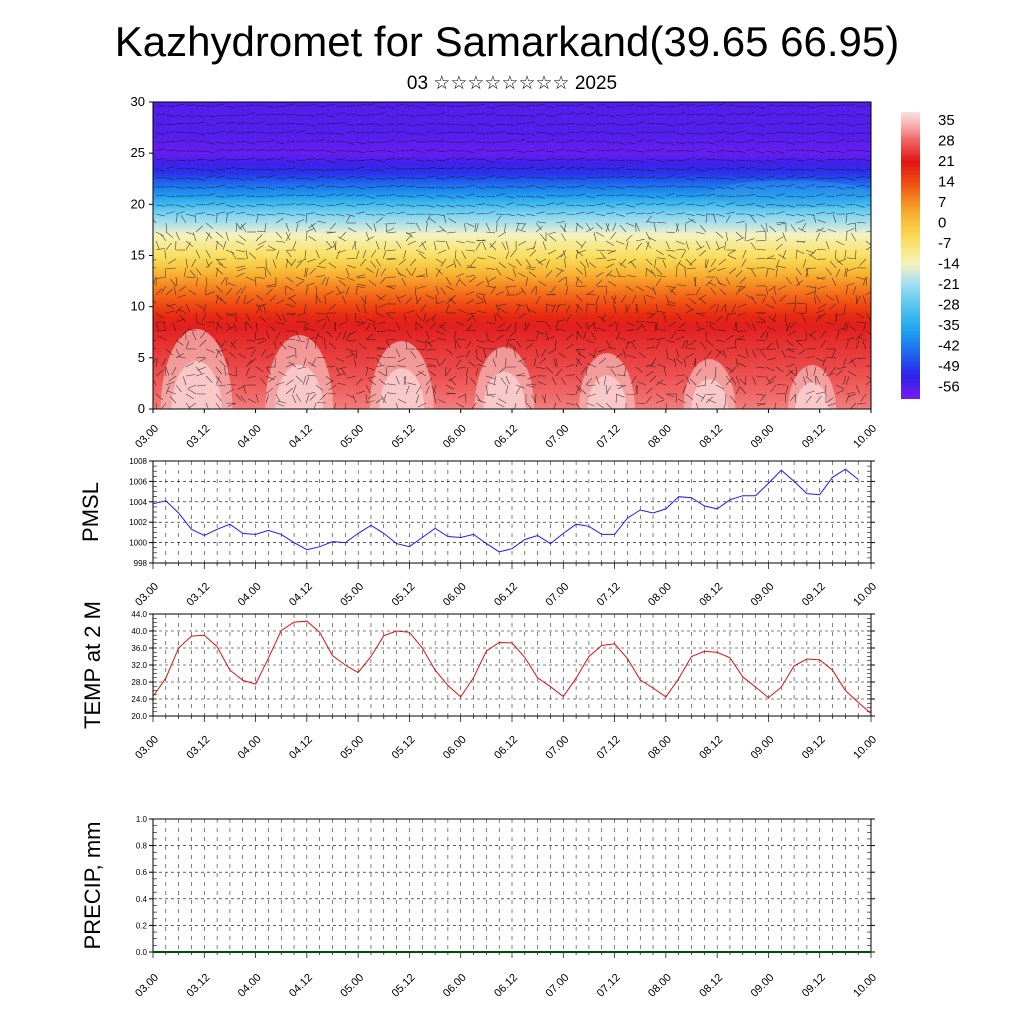 This screenshot has height=1024, width=1024. What do you see at coordinates (142, 872) in the screenshot?
I see `ytick-label: 0.6` at bounding box center [142, 872].